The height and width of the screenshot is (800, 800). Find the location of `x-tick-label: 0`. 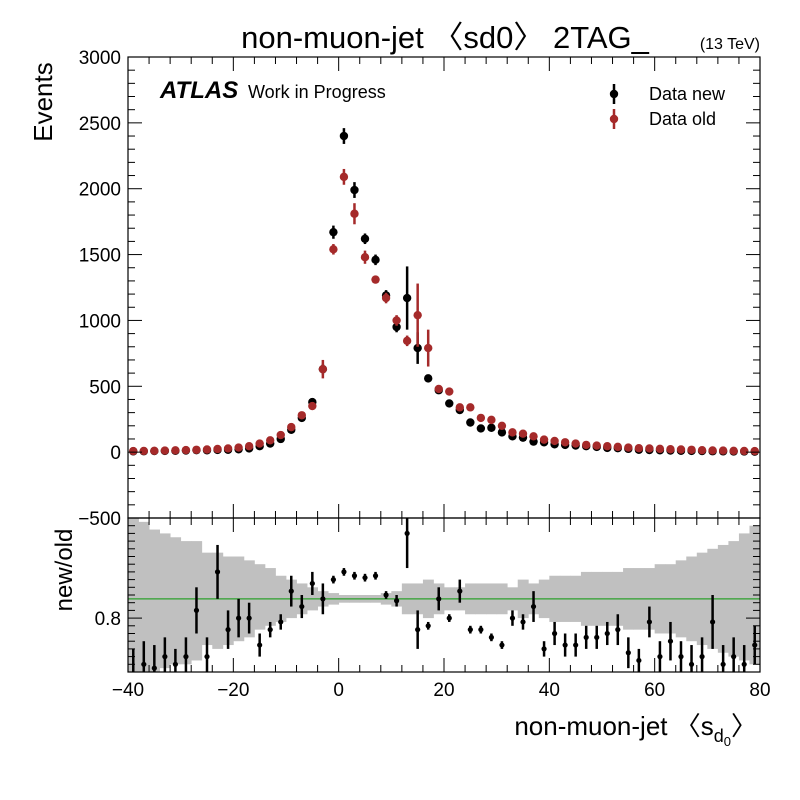

x-tick-label: 0 is located at coordinates (338, 690).